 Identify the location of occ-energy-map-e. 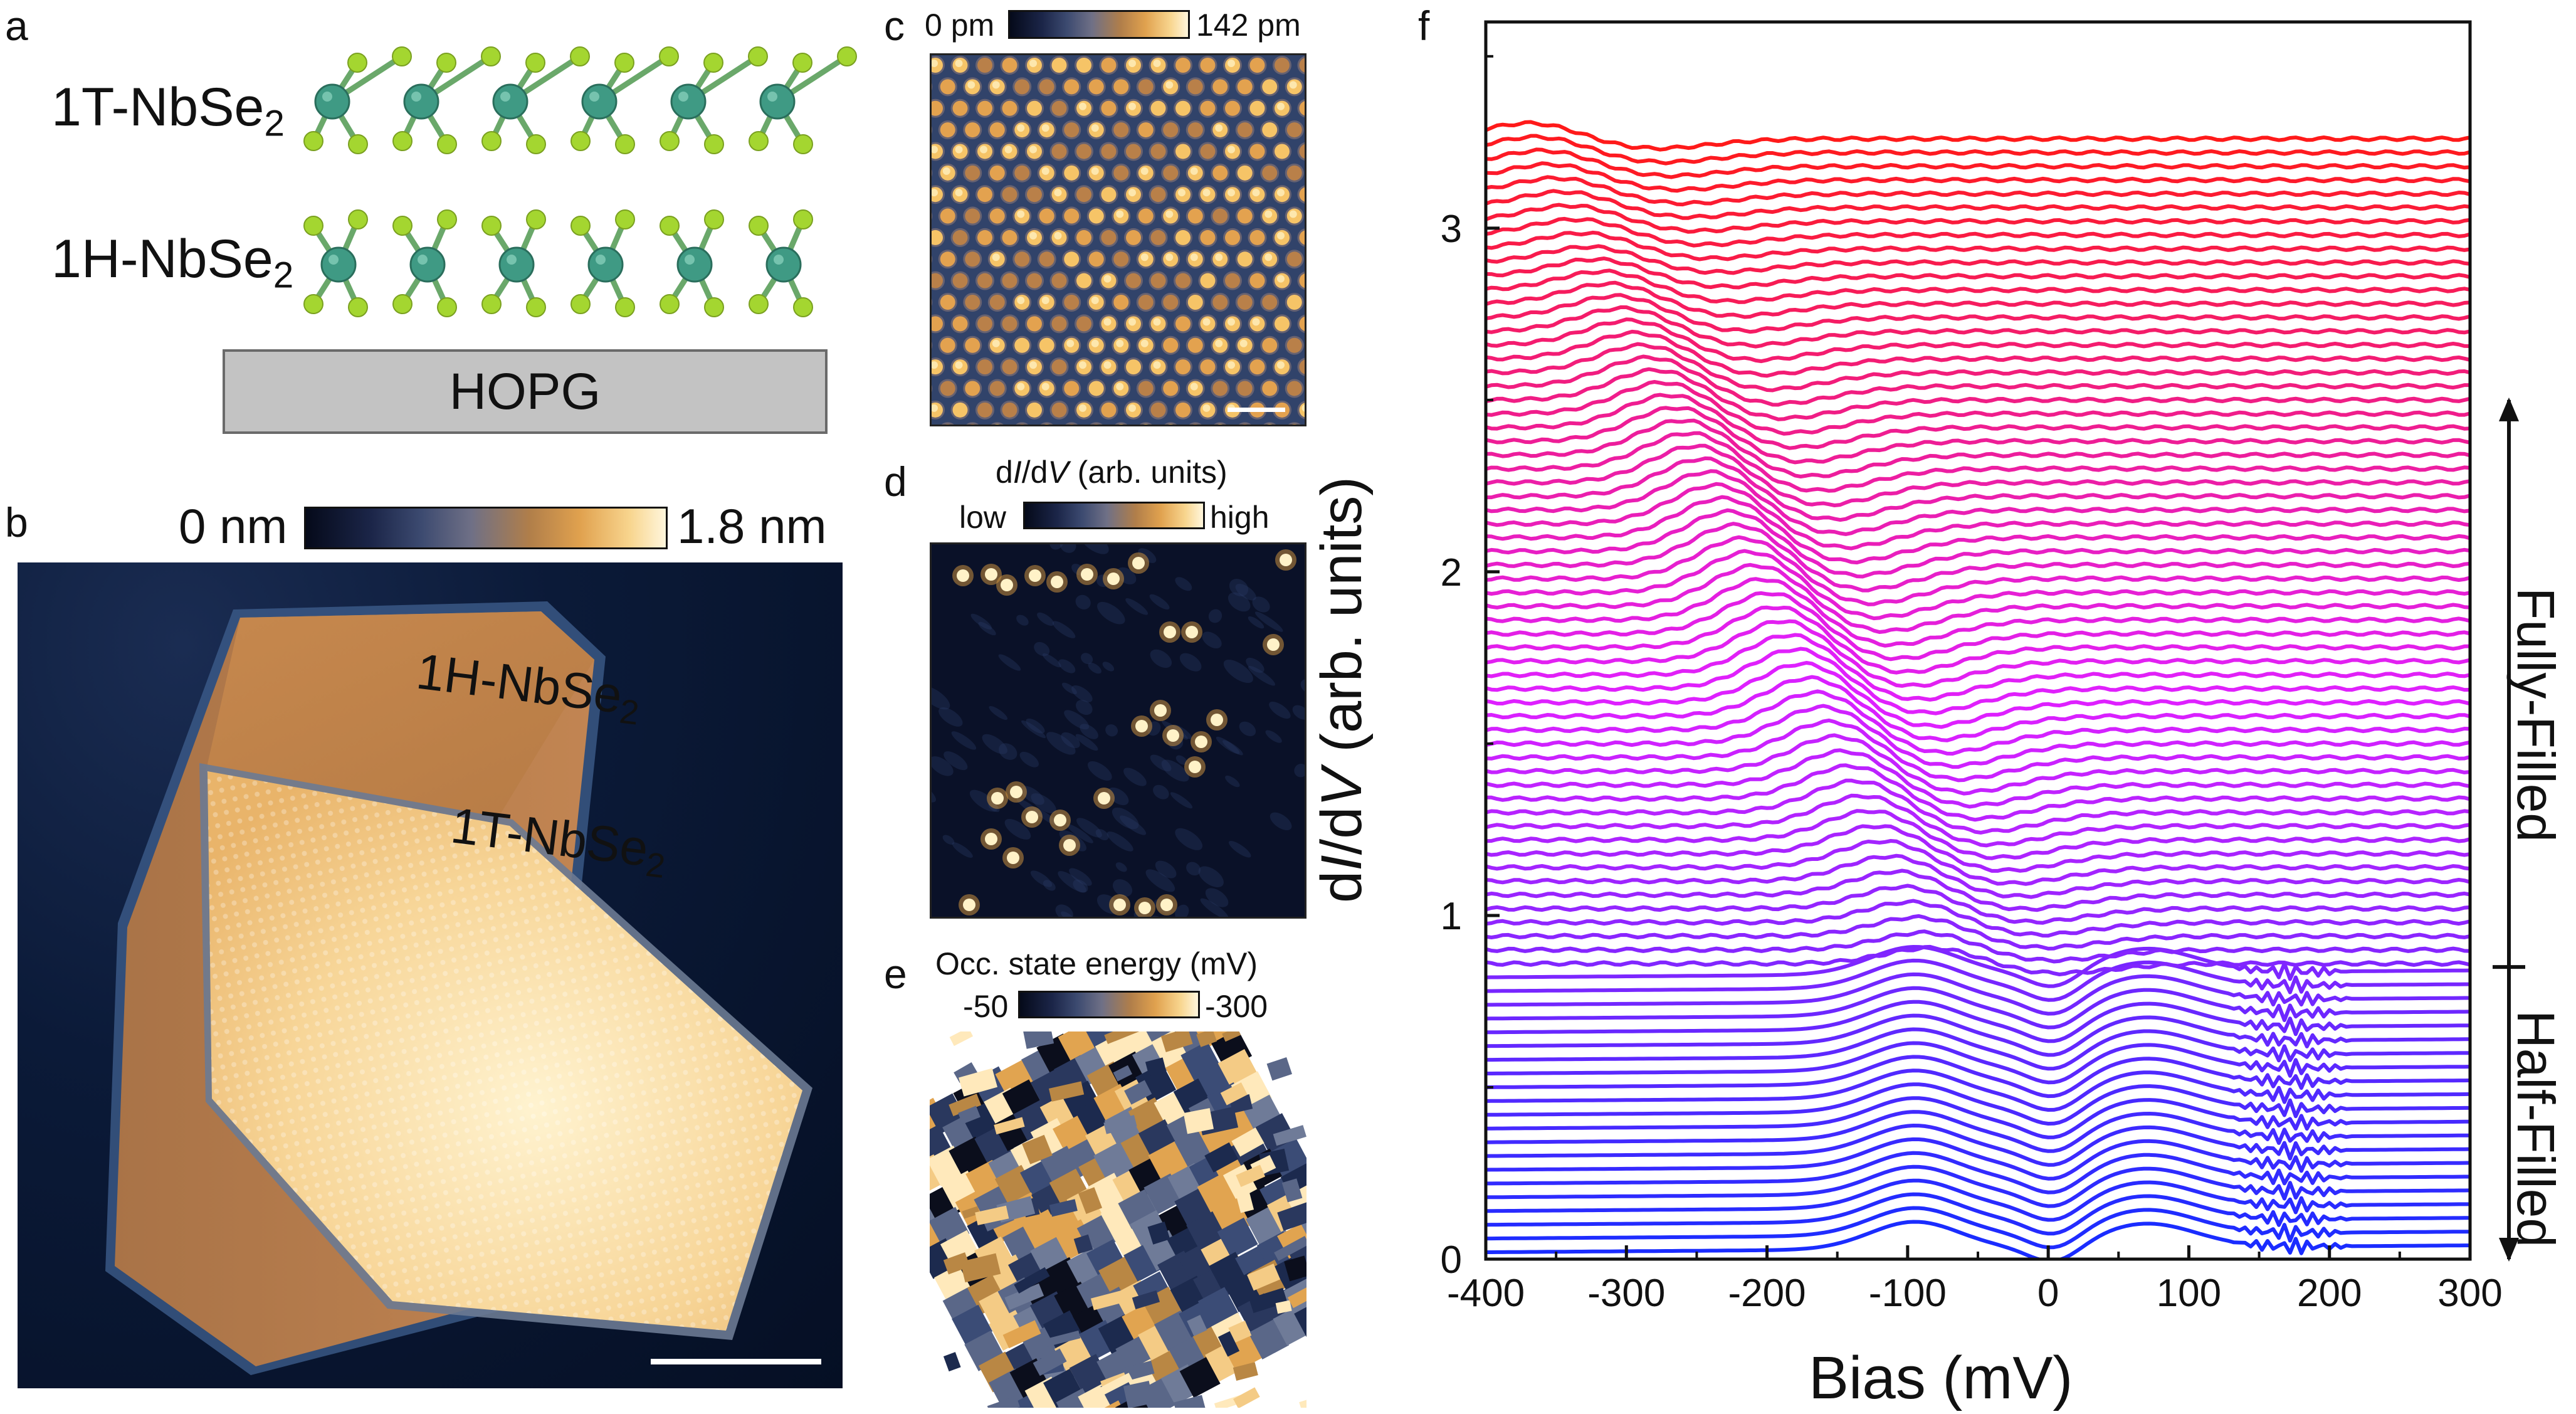
(1118, 1219).